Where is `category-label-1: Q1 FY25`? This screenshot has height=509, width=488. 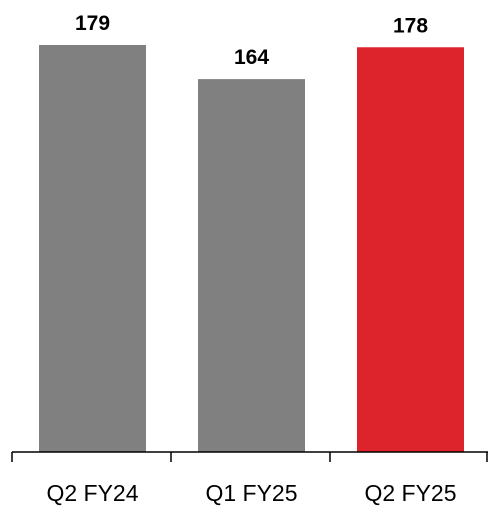
category-label-1: Q1 FY25 is located at coordinates (251, 493).